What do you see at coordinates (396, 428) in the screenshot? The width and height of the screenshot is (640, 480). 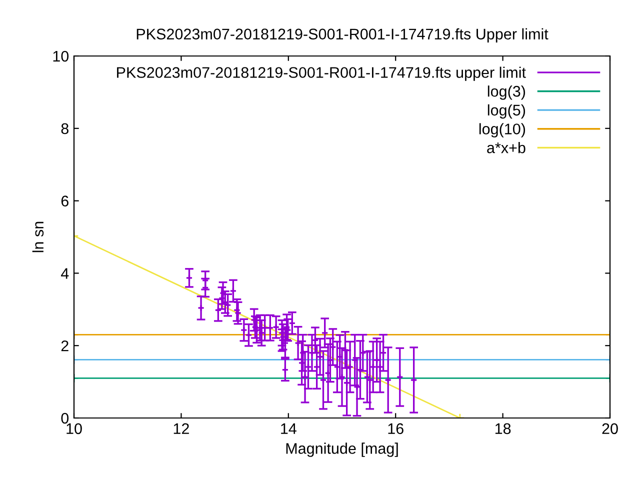 I see `x-tick-label: 16` at bounding box center [396, 428].